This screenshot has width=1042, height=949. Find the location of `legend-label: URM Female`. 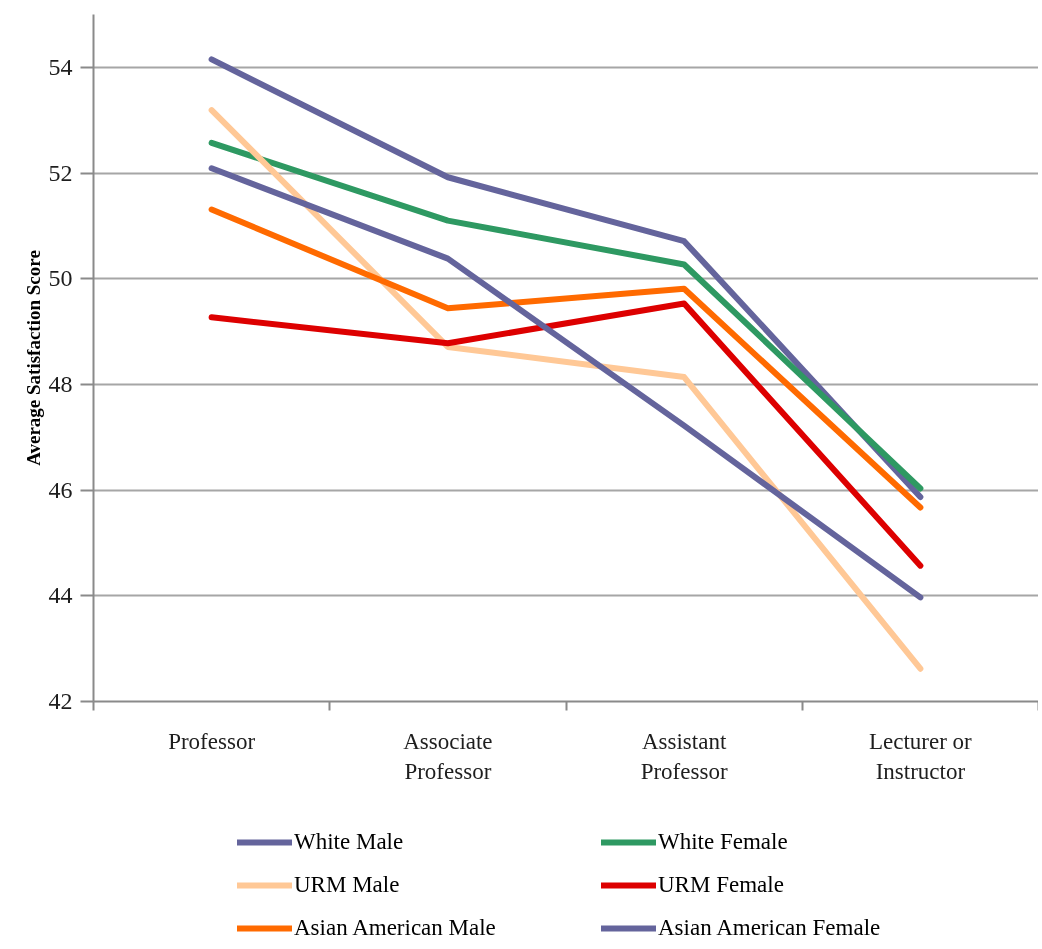

legend-label: URM Female is located at coordinates (721, 885).